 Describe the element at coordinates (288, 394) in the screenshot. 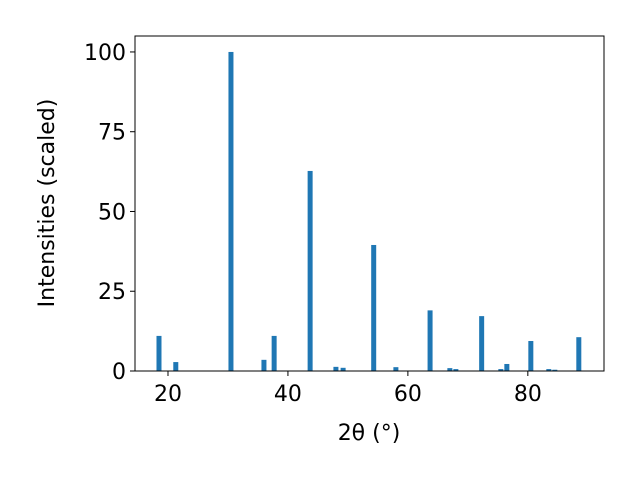

I see `x-tick-label: 40` at that location.